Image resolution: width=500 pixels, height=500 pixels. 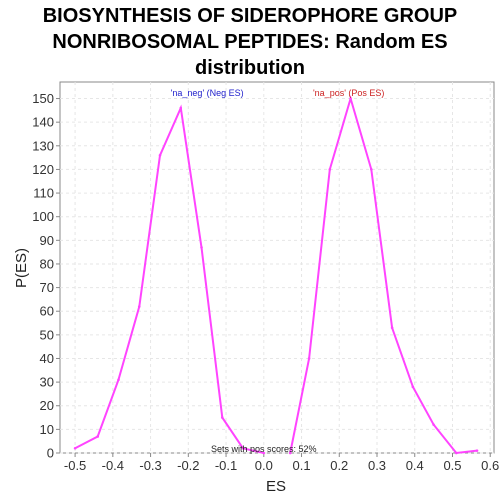 What do you see at coordinates (47, 358) in the screenshot?
I see `y-tick-label: 40` at bounding box center [47, 358].